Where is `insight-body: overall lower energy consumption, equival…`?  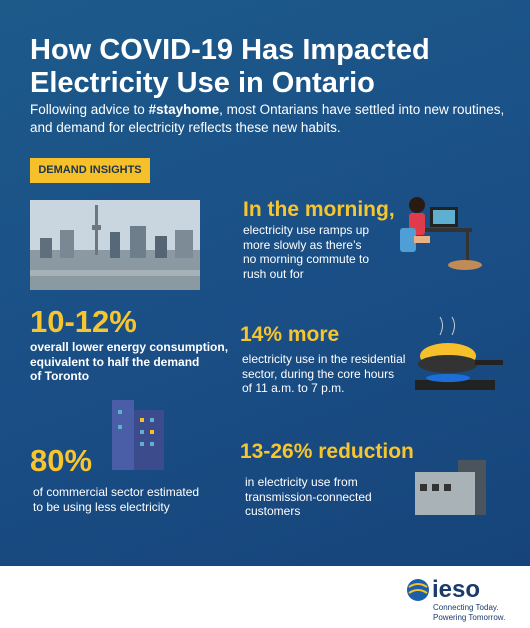 insight-body: overall lower energy consumption, equival… is located at coordinates (129, 362).